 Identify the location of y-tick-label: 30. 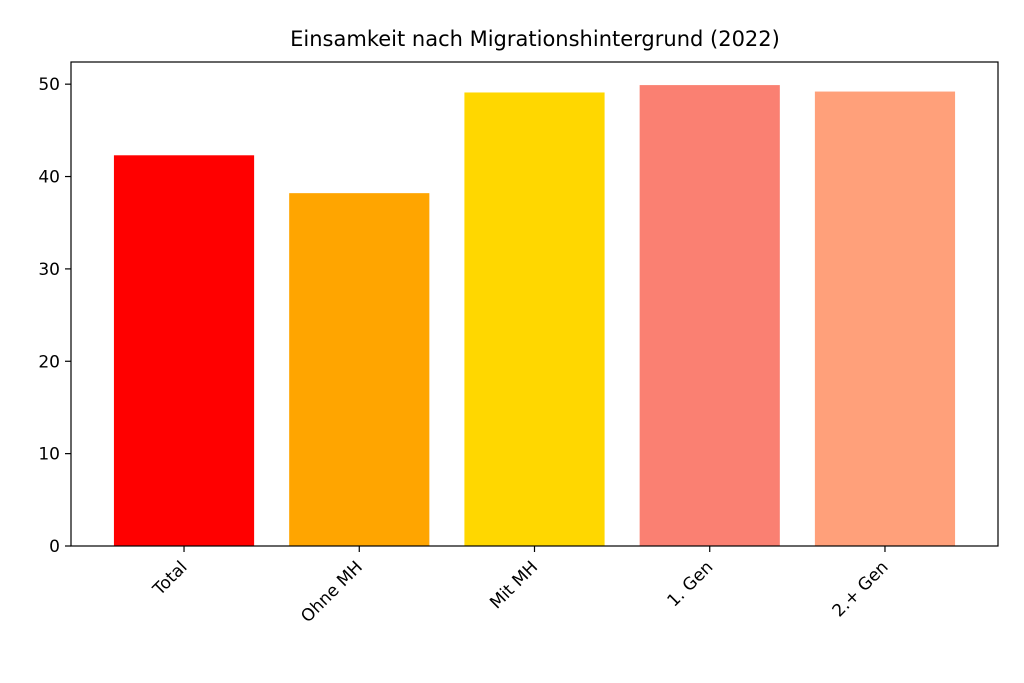
(49, 270).